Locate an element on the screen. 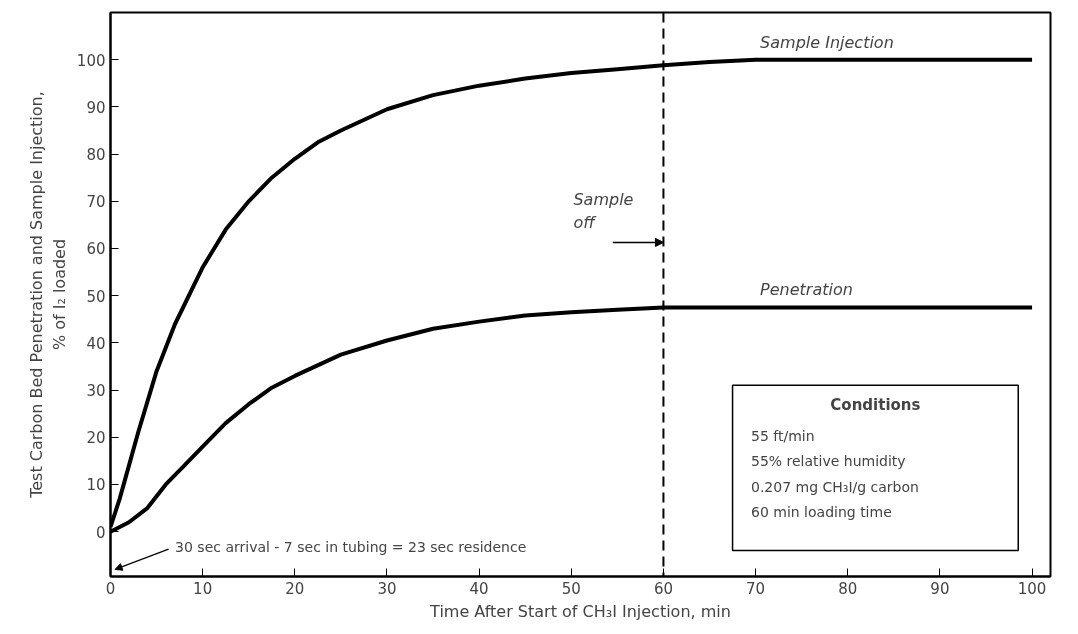  x-tick-label: 40 is located at coordinates (479, 588).